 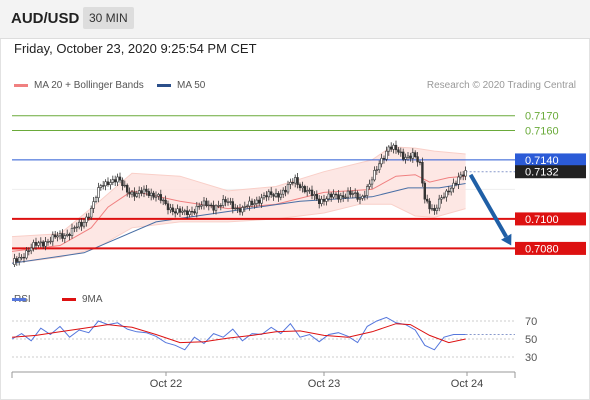 What do you see at coordinates (550, 248) in the screenshot?
I see `level-label-support: 0.7080` at bounding box center [550, 248].